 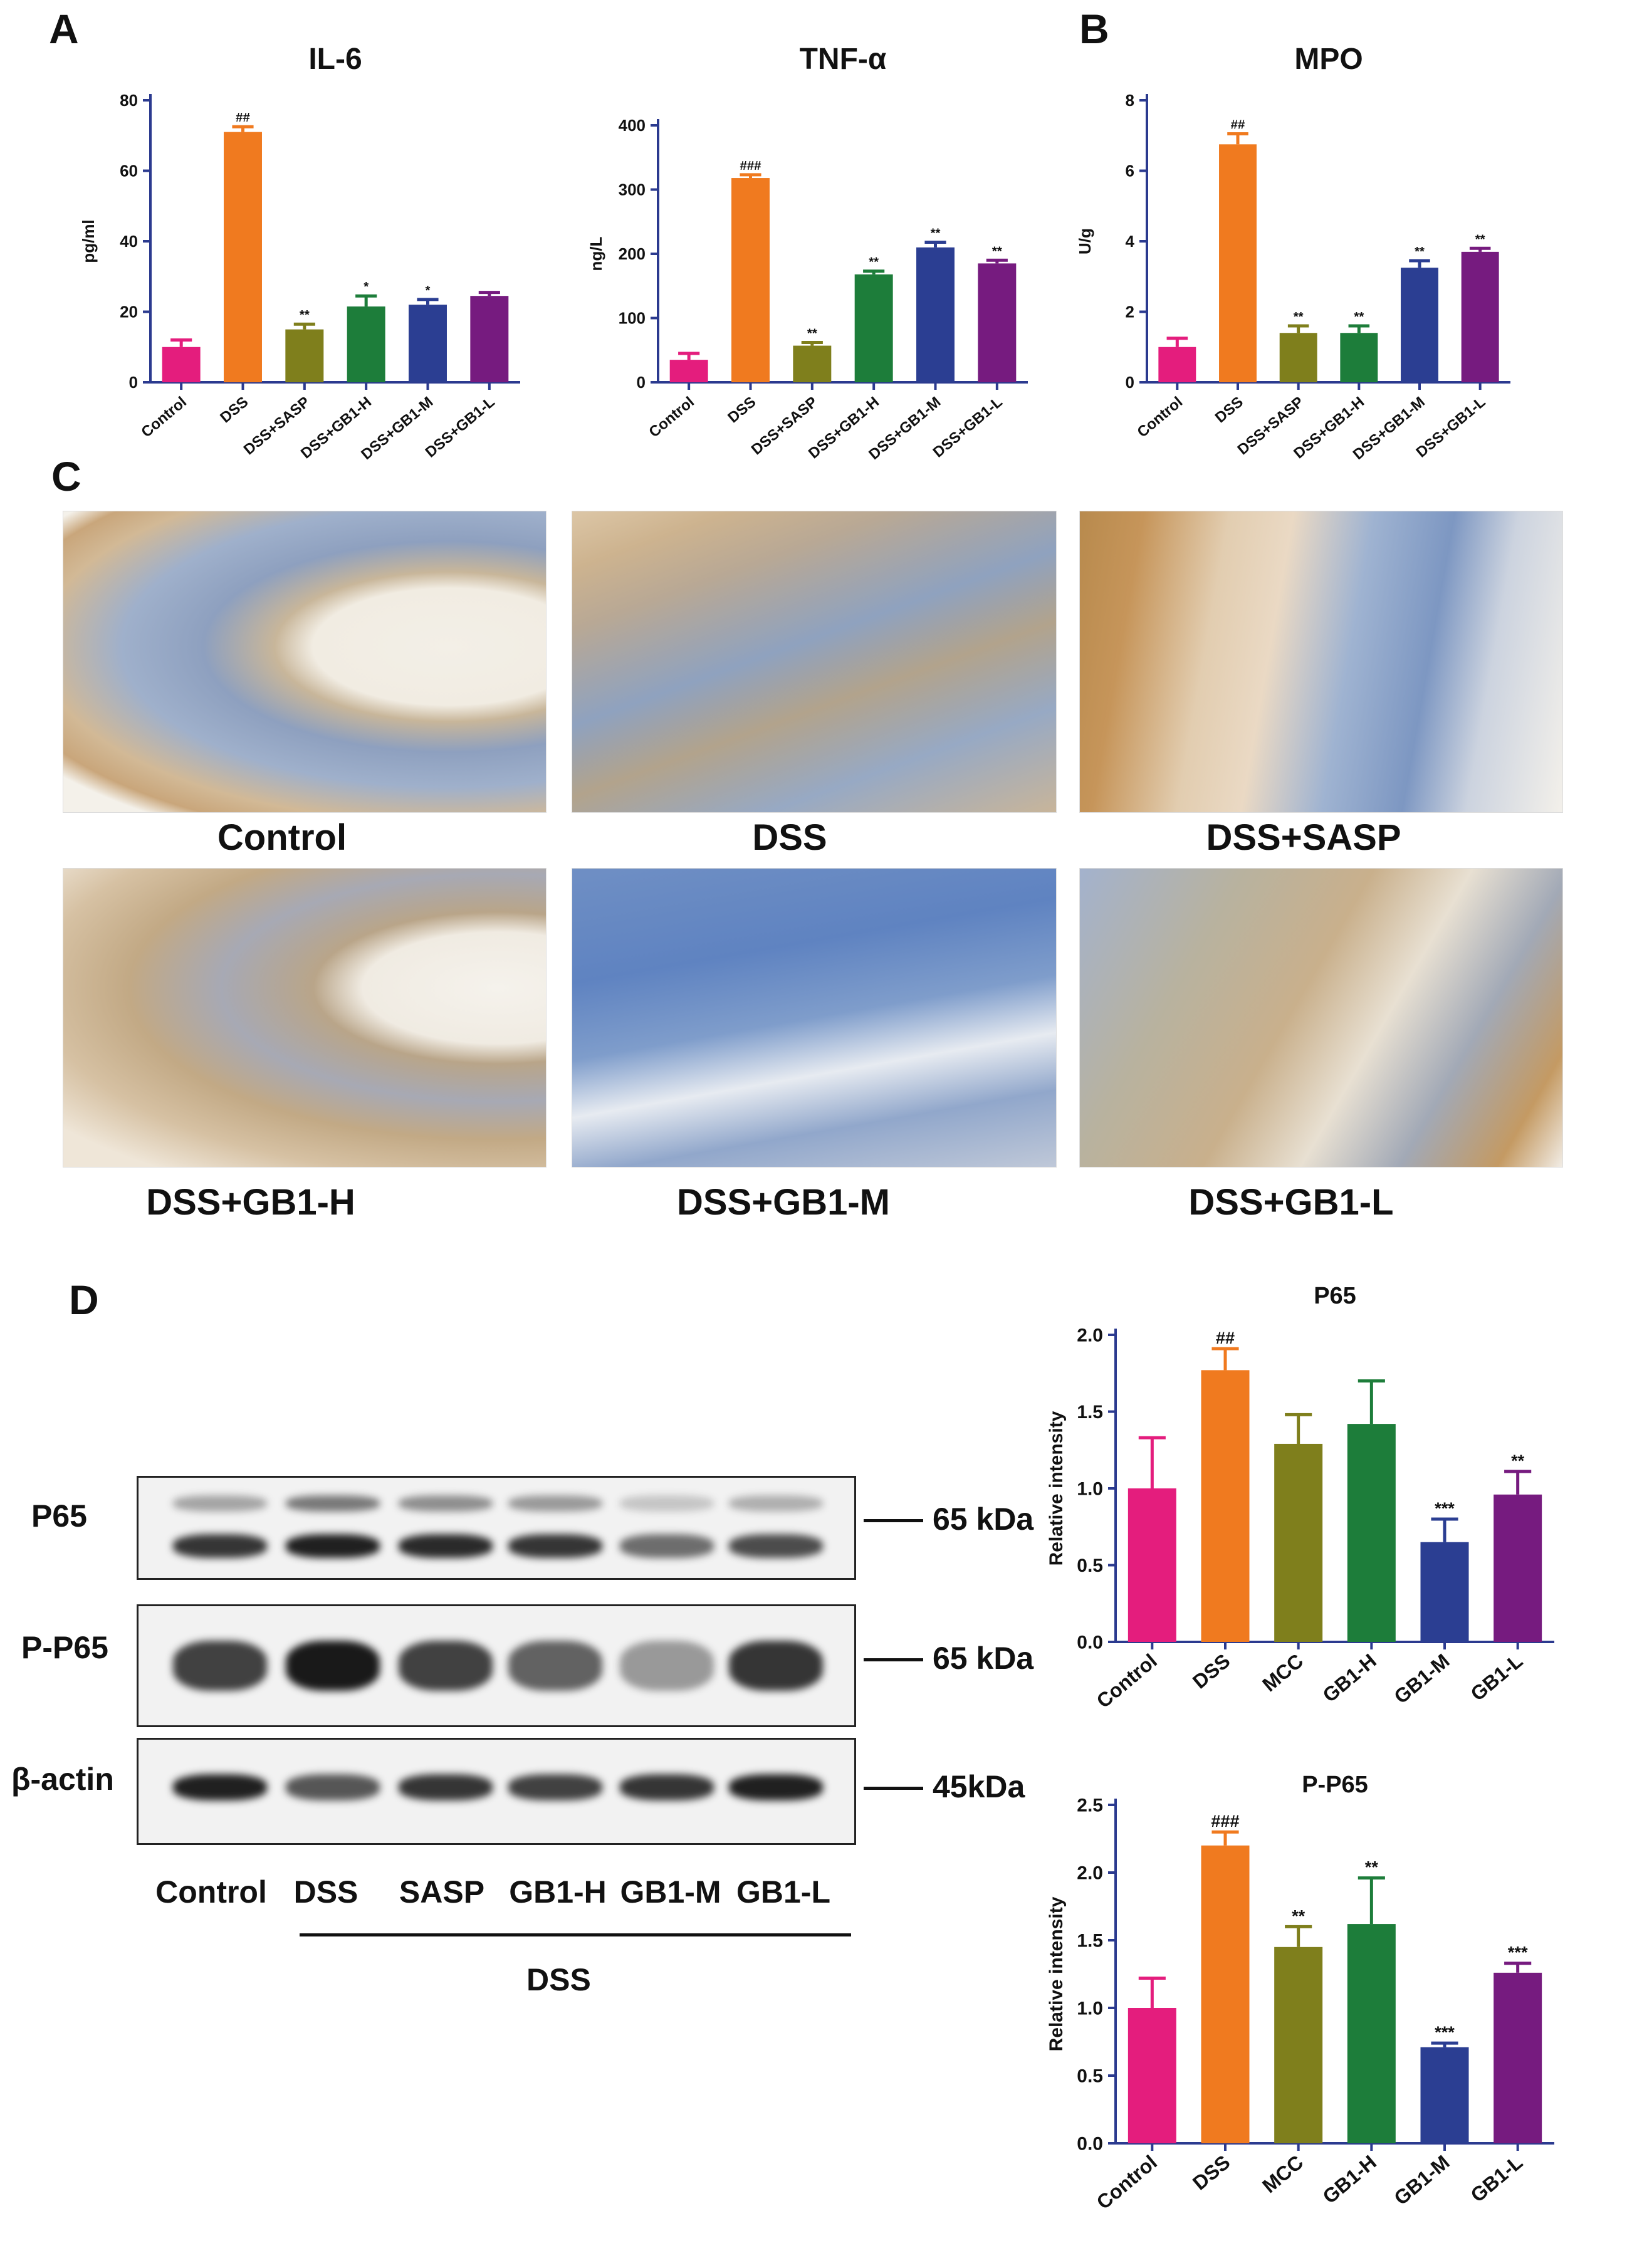 I want to click on chart-title: IL-6, so click(x=335, y=59).